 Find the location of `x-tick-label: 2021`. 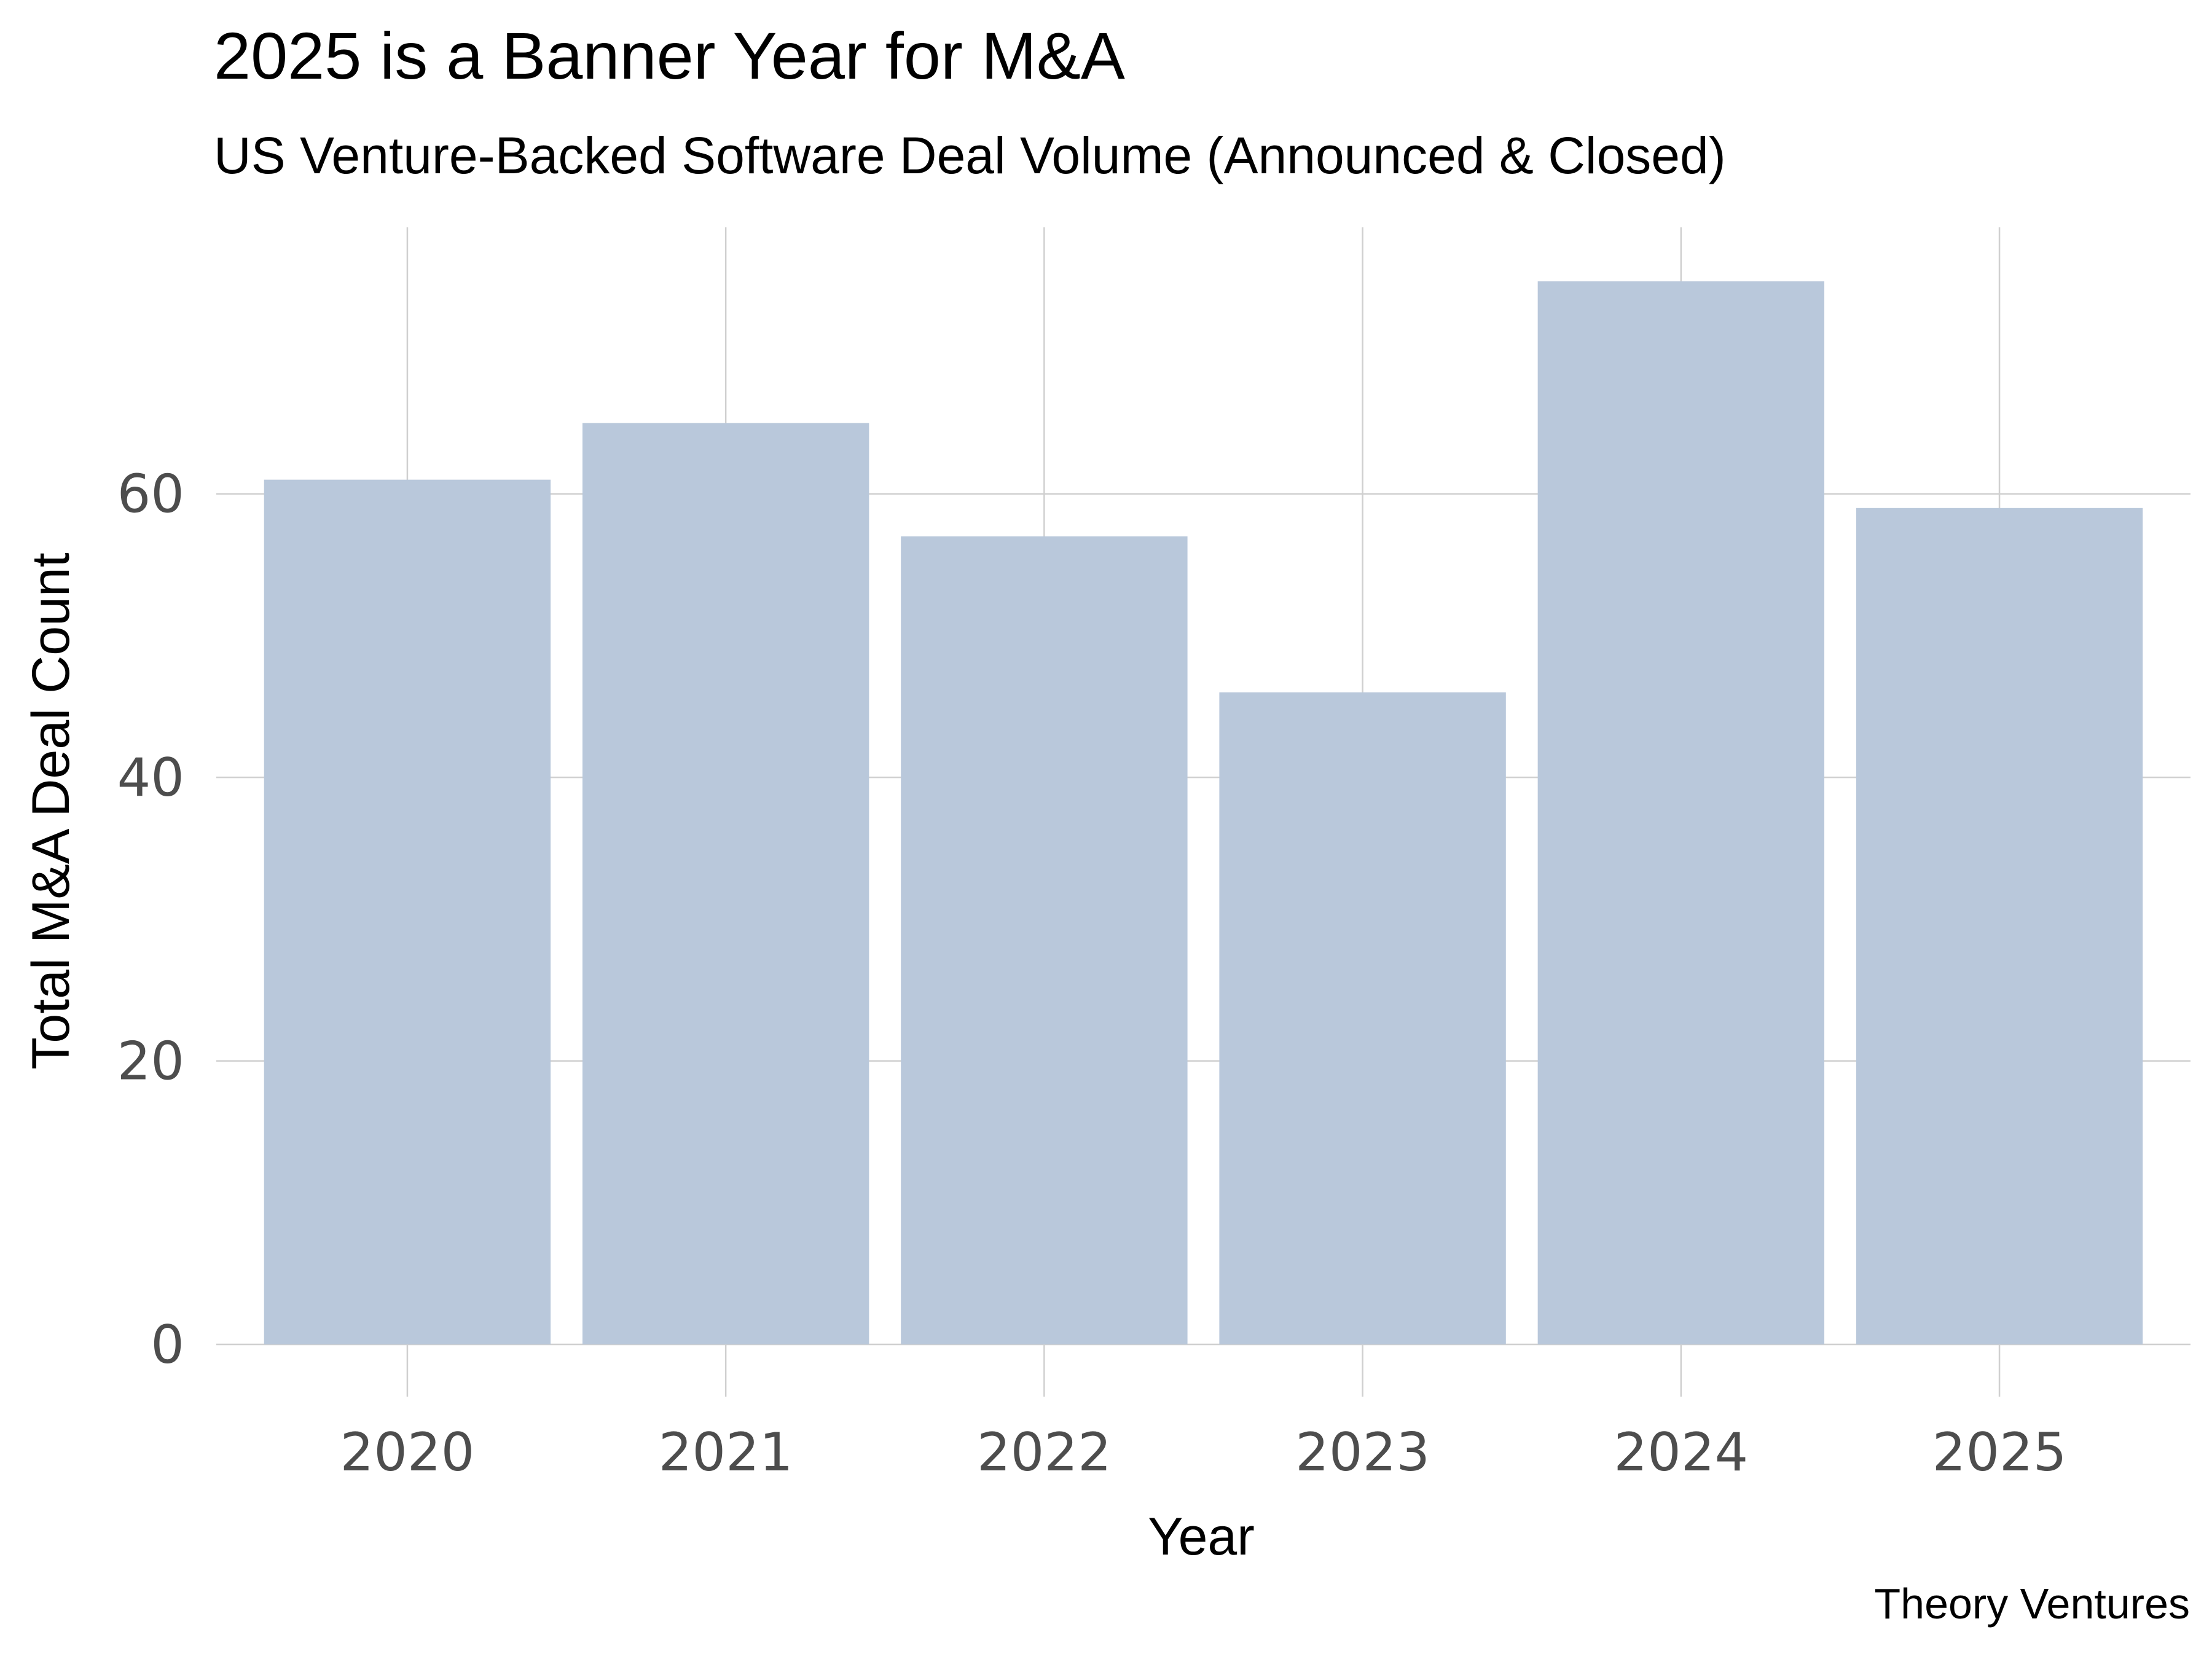

x-tick-label: 2021 is located at coordinates (726, 1452).